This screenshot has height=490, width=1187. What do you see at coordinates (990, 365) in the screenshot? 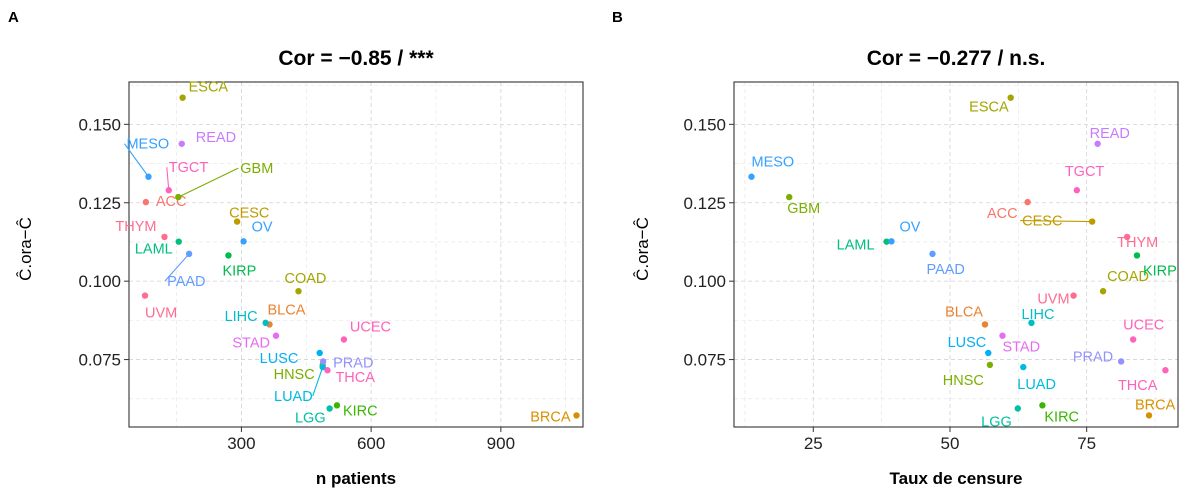
I see `panel-b-point-hnsc` at bounding box center [990, 365].